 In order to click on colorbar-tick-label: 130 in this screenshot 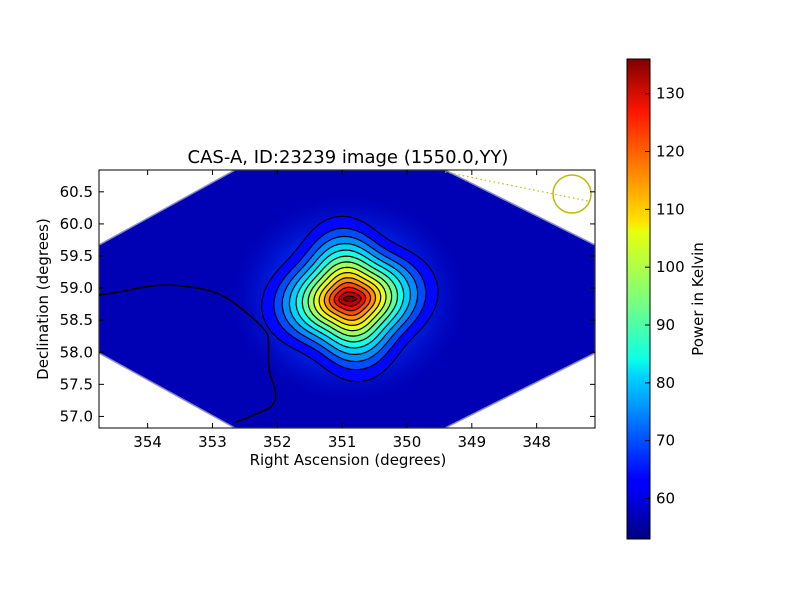, I will do `click(670, 94)`.